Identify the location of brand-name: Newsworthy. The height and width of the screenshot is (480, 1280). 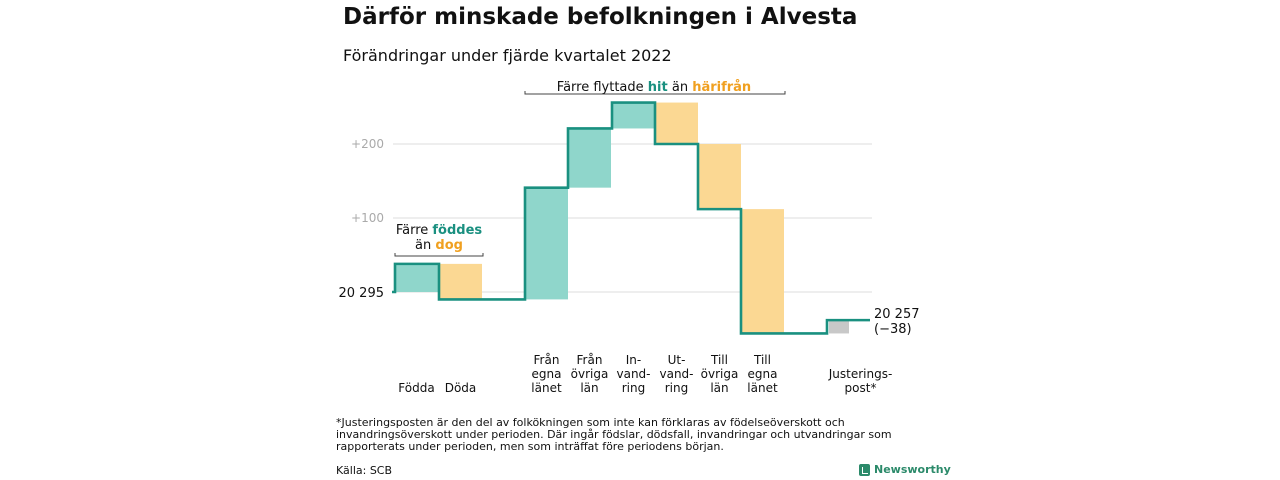
(912, 469).